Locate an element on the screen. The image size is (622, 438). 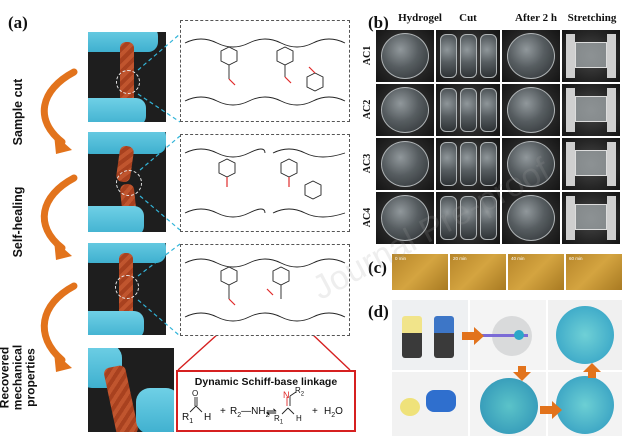
grid-cell-r4-c1 is located at coordinates (405, 218).